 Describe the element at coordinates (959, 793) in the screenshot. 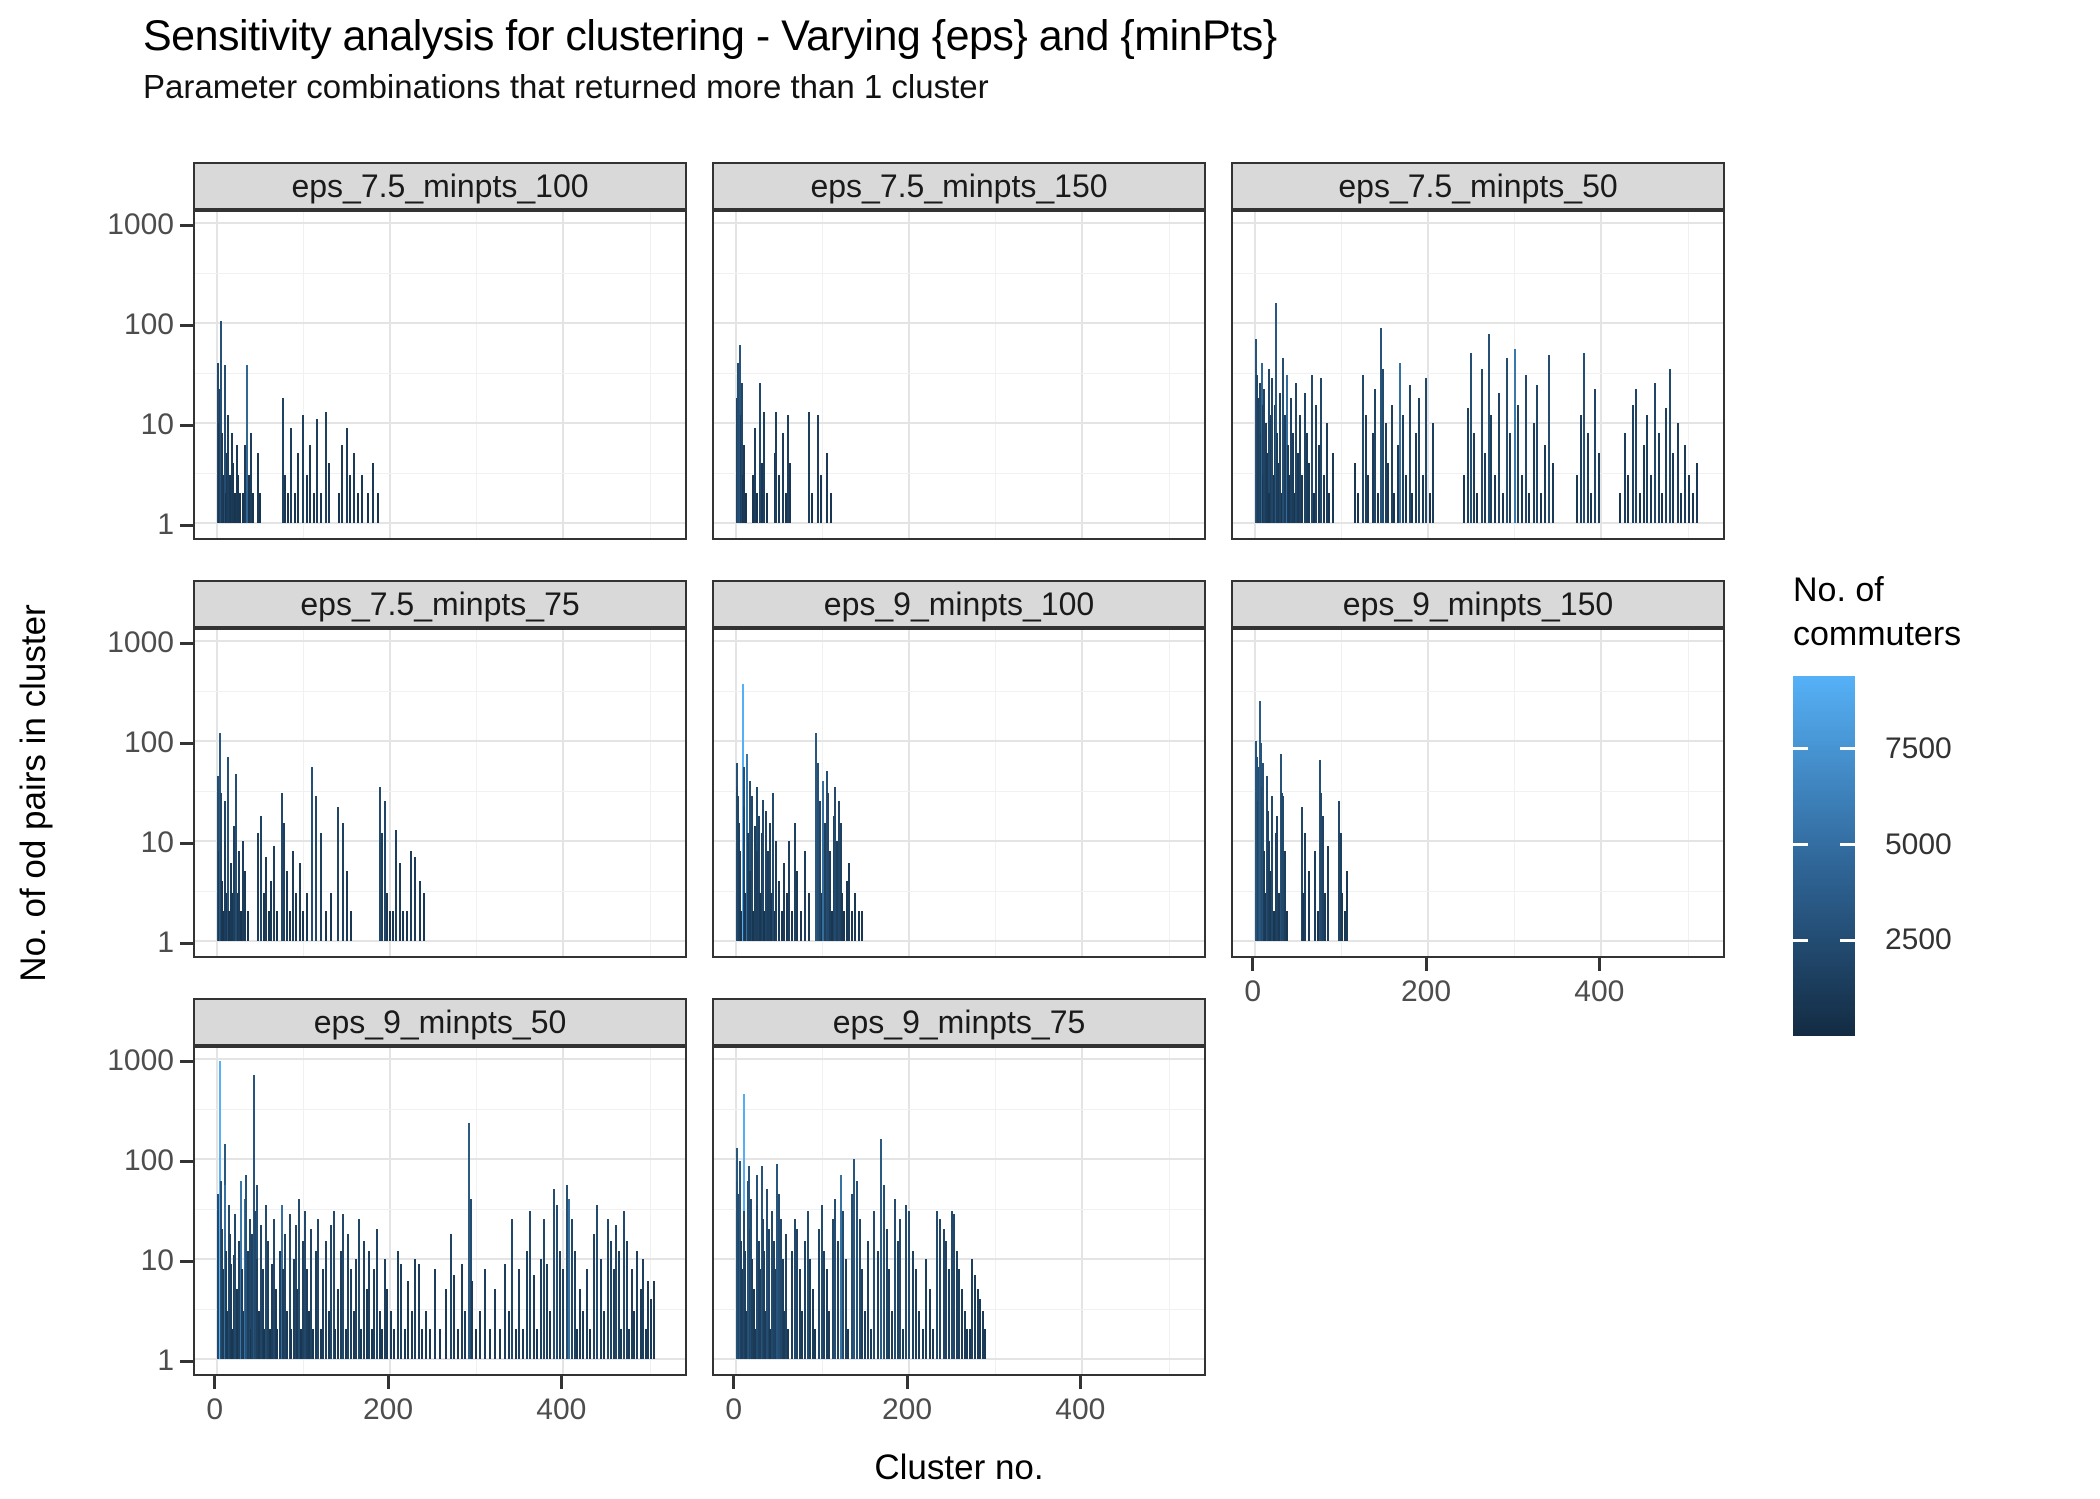

I see `facet-panel` at that location.